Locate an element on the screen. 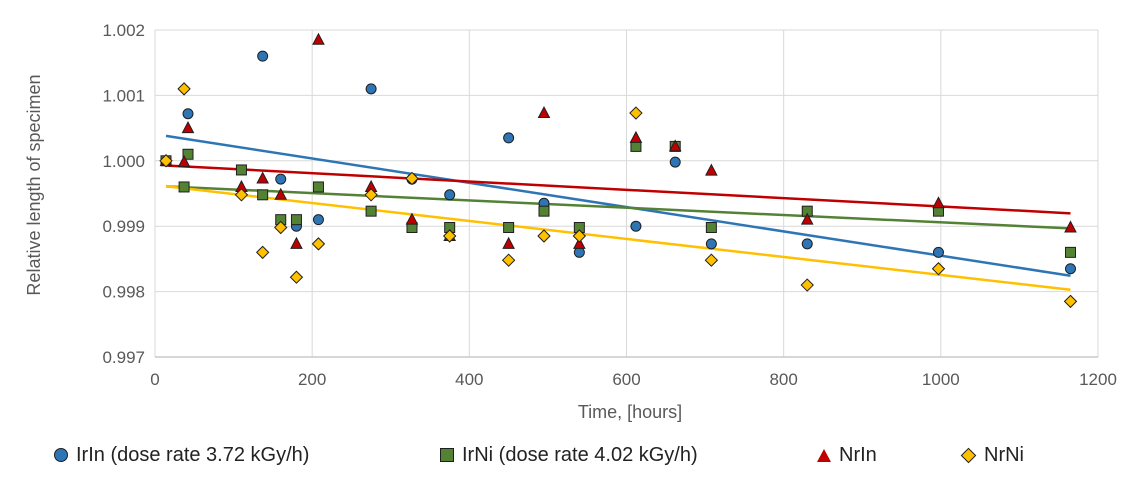  legend-item-nrin: NrIn is located at coordinates (847, 455).